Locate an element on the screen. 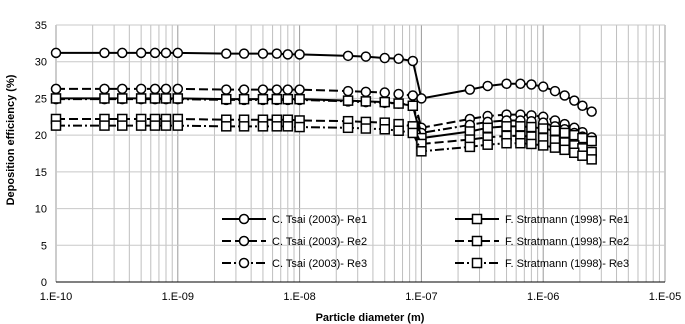  legend-item: F. Stratmann (1998)- Re3 is located at coordinates (542, 263).